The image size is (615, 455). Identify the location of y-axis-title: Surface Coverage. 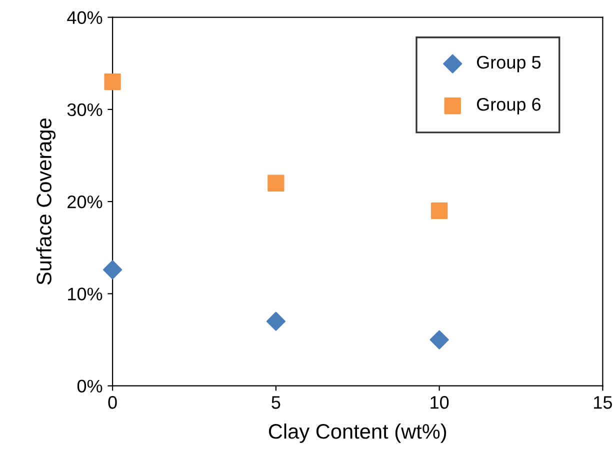
(46, 201).